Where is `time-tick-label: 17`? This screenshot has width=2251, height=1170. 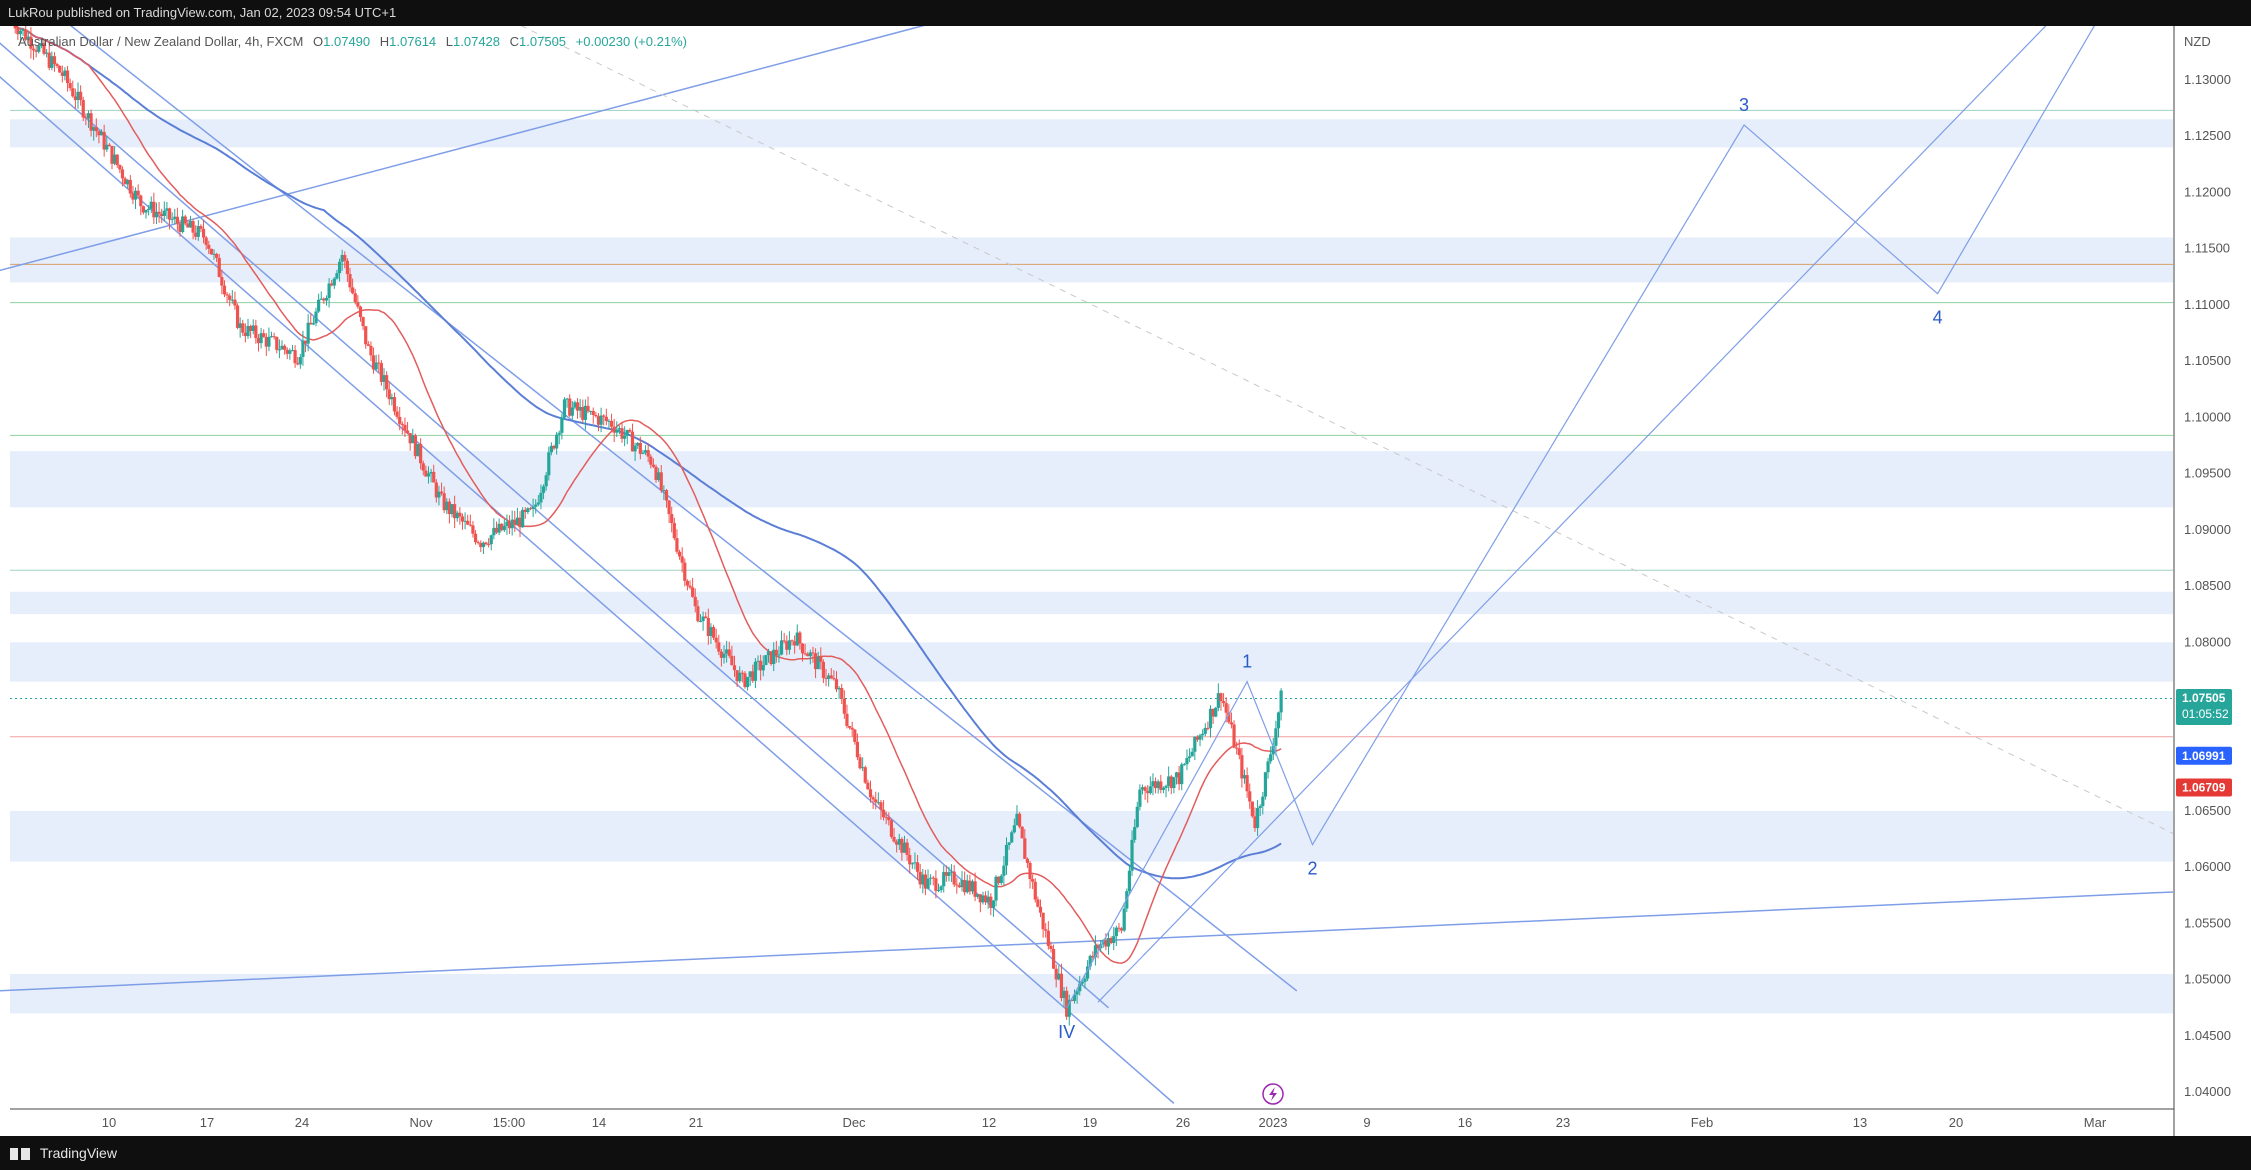 time-tick-label: 17 is located at coordinates (207, 1122).